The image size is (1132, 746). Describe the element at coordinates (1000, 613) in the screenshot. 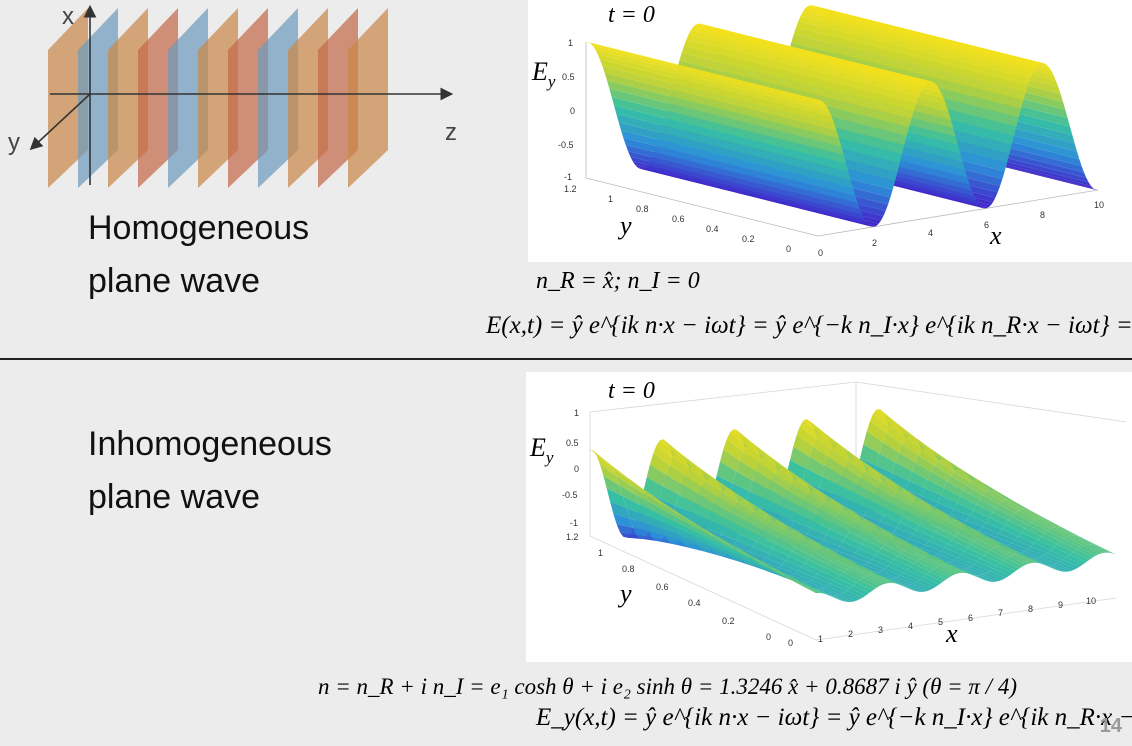

I see `bot-x-tick-8: 7` at that location.